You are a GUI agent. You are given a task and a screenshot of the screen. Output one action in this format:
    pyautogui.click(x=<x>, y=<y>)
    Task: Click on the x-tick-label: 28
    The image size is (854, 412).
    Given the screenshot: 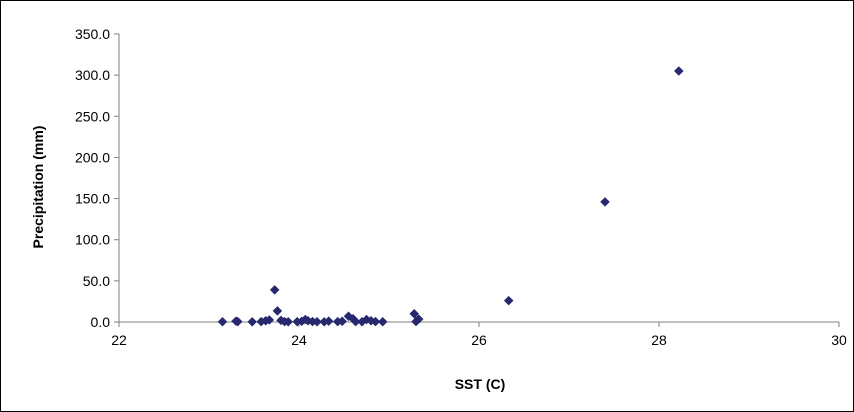 What is the action you would take?
    pyautogui.click(x=659, y=340)
    